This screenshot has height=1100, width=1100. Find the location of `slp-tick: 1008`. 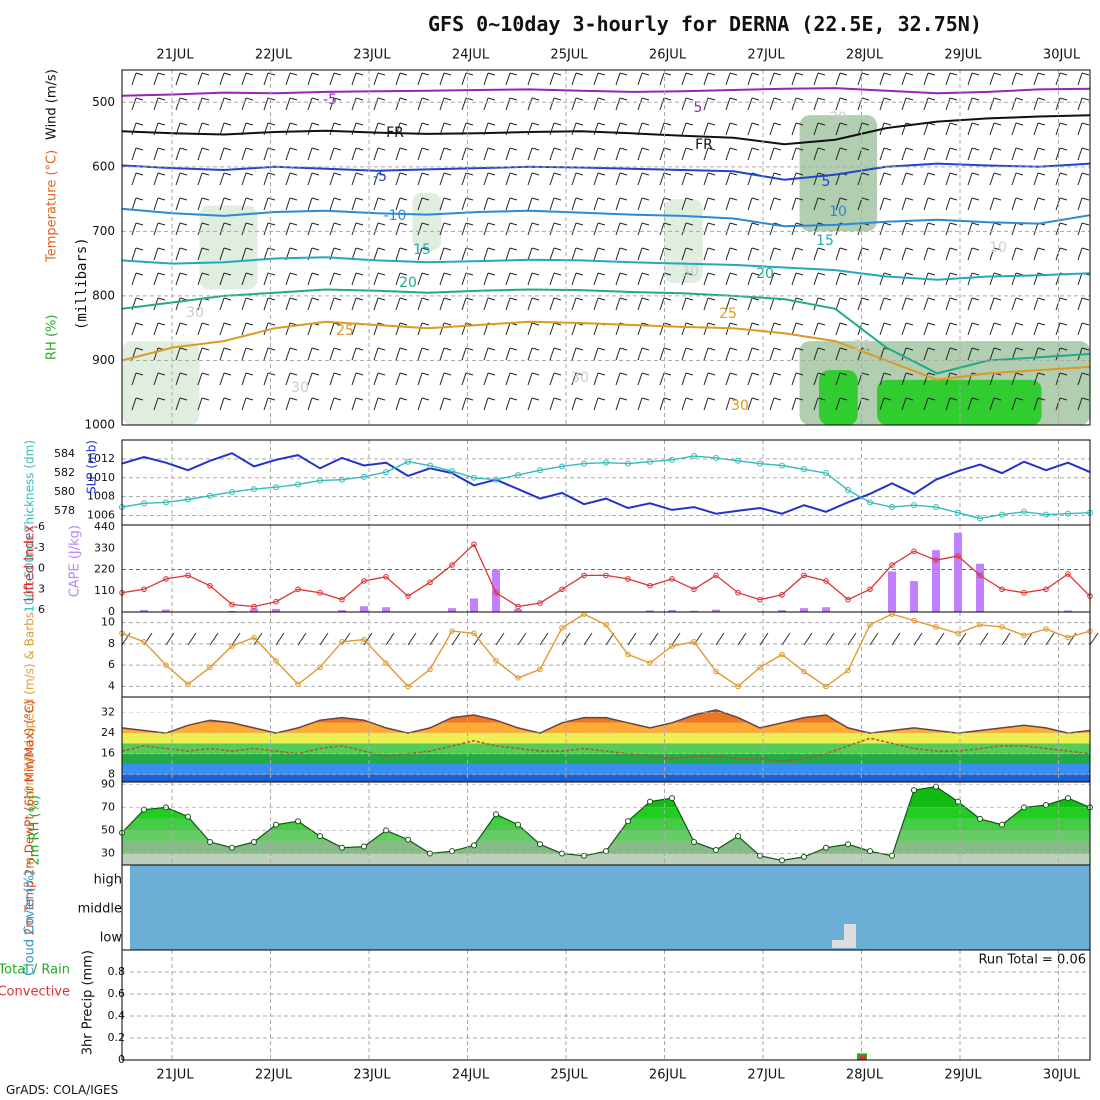

slp-tick: 1008 is located at coordinates (101, 496).